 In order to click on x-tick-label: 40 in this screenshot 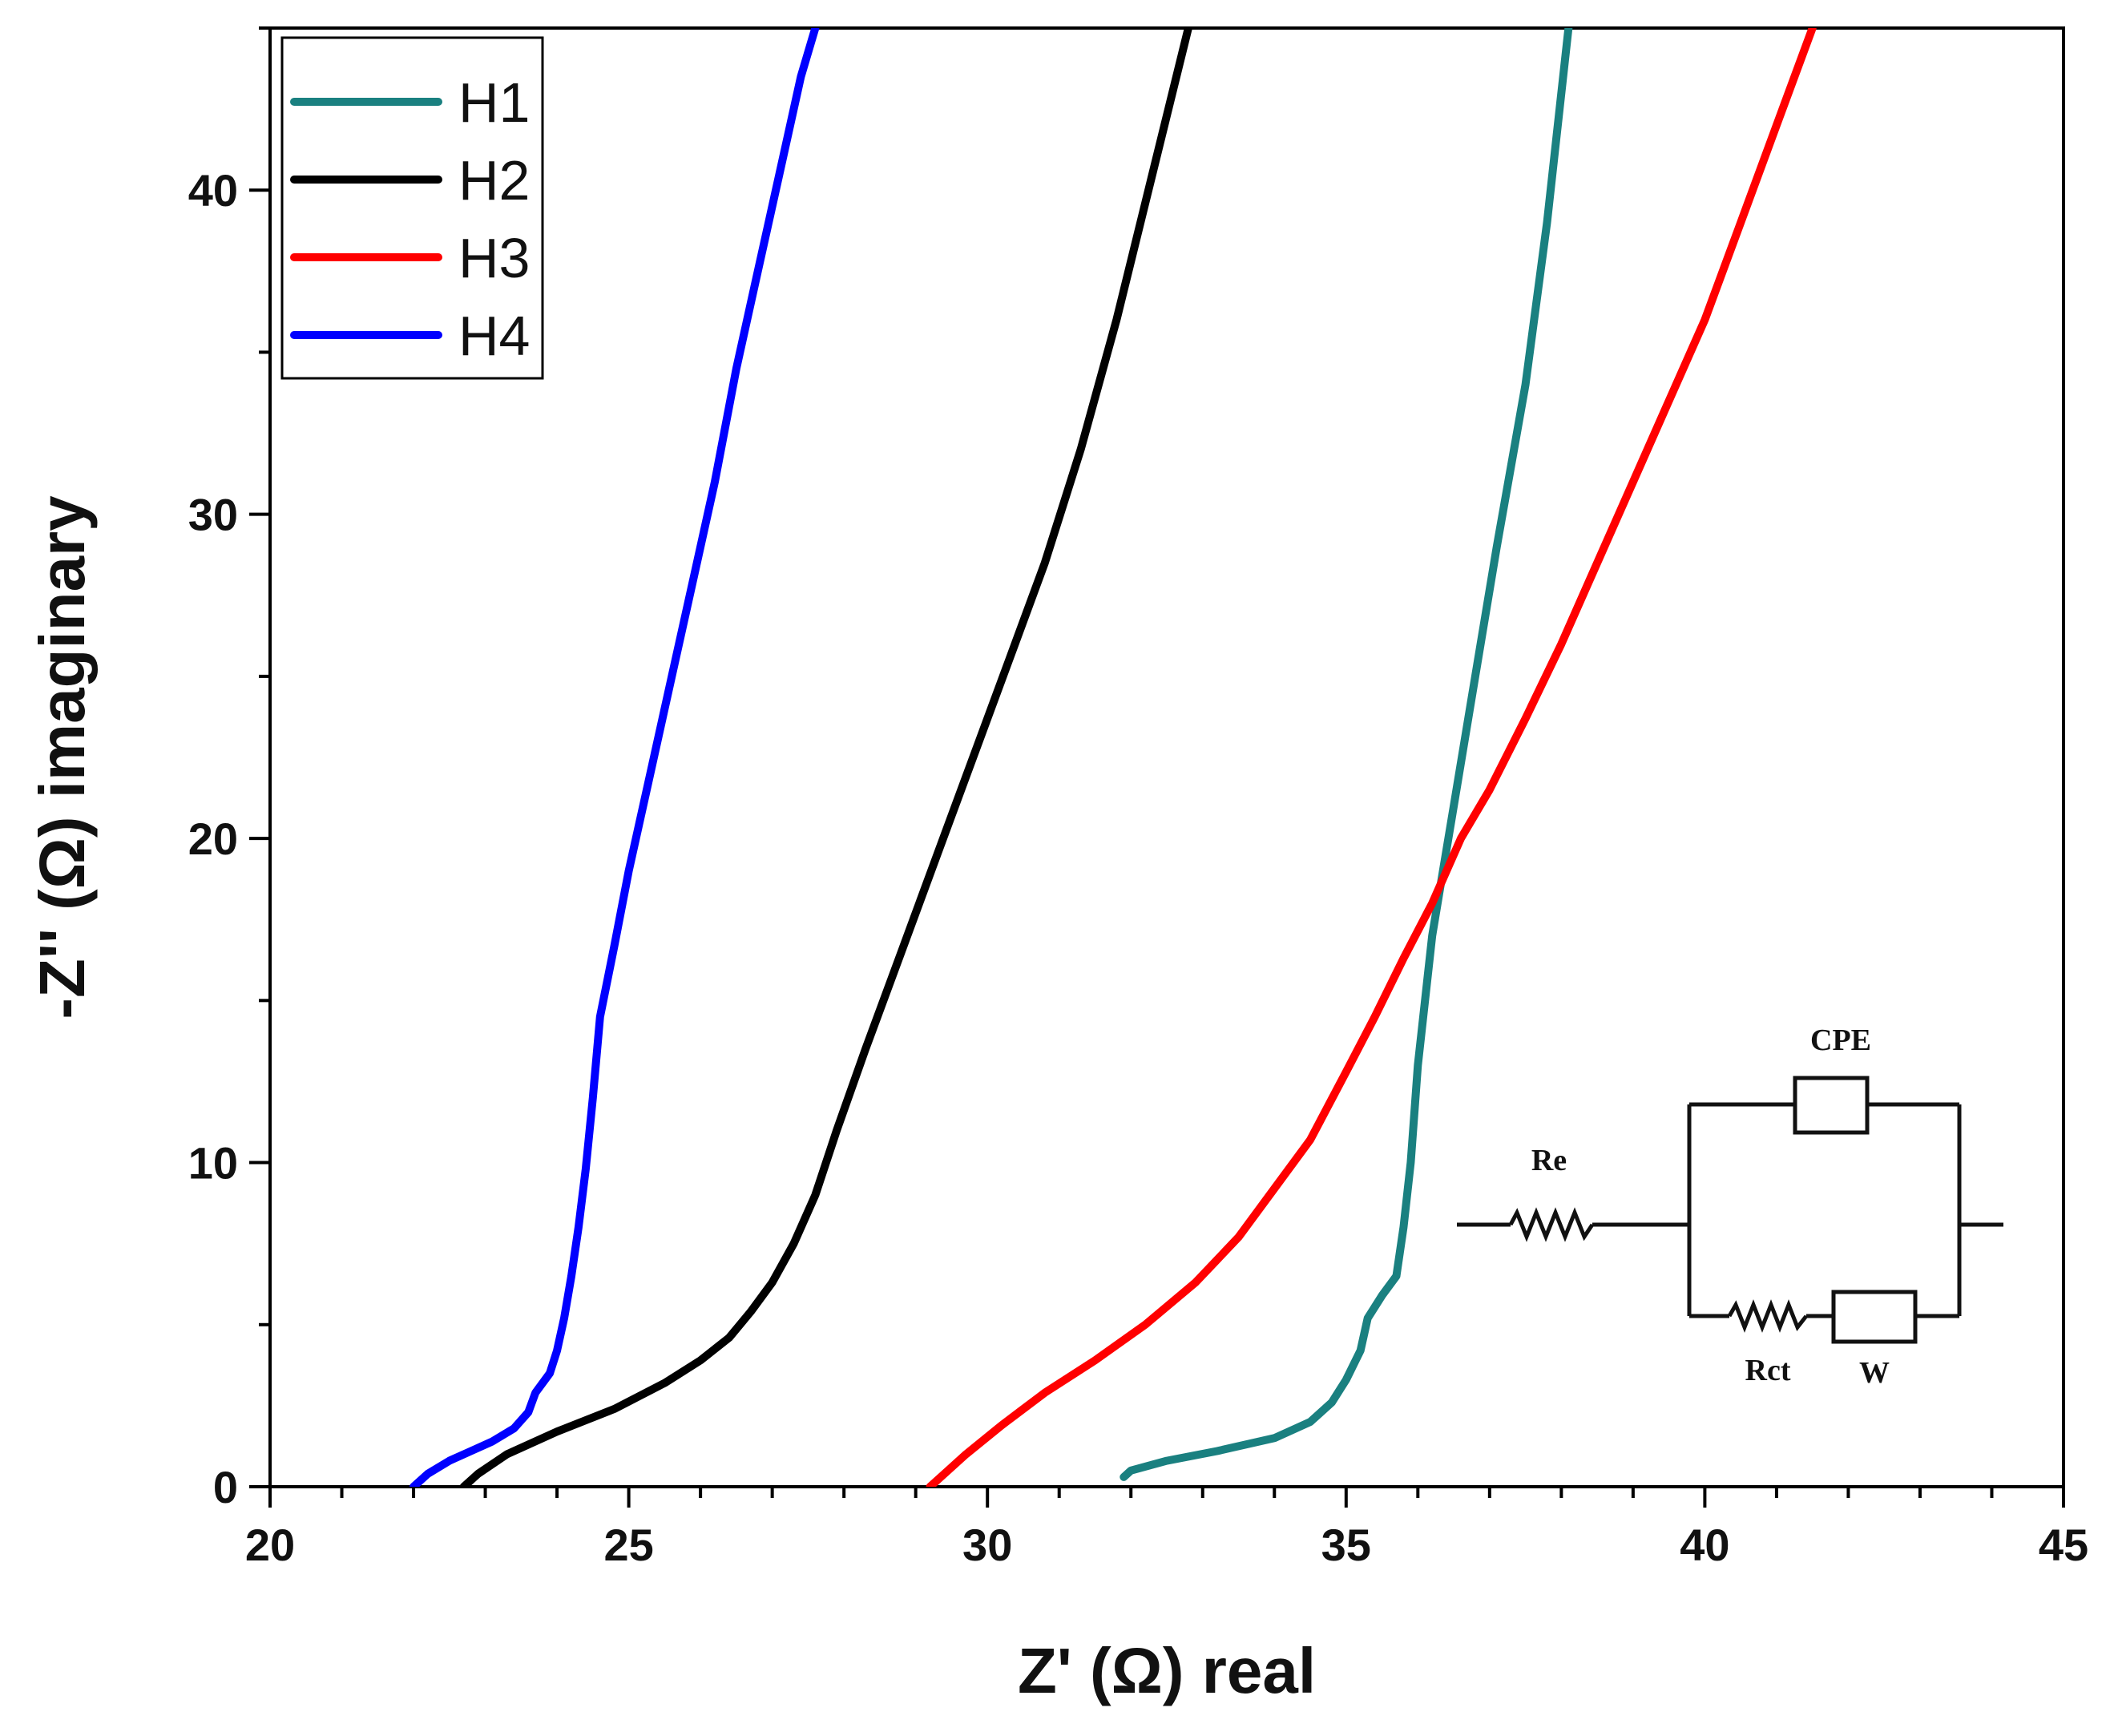, I will do `click(1704, 1545)`.